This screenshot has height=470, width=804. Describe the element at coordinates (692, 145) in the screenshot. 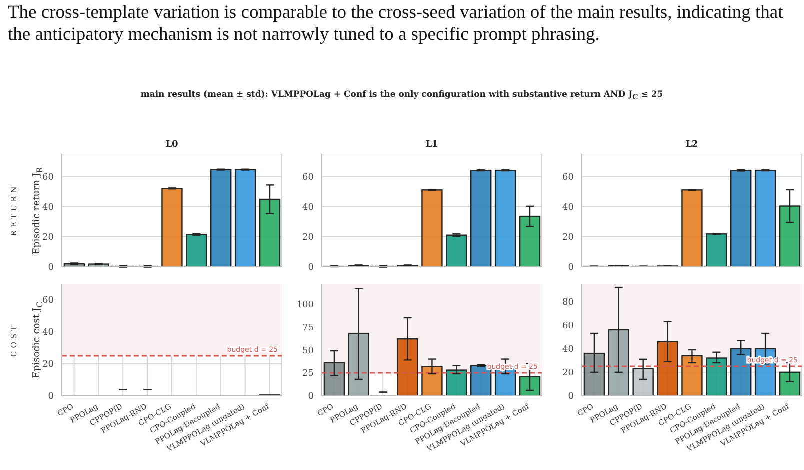

I see `chart-title: L2` at that location.